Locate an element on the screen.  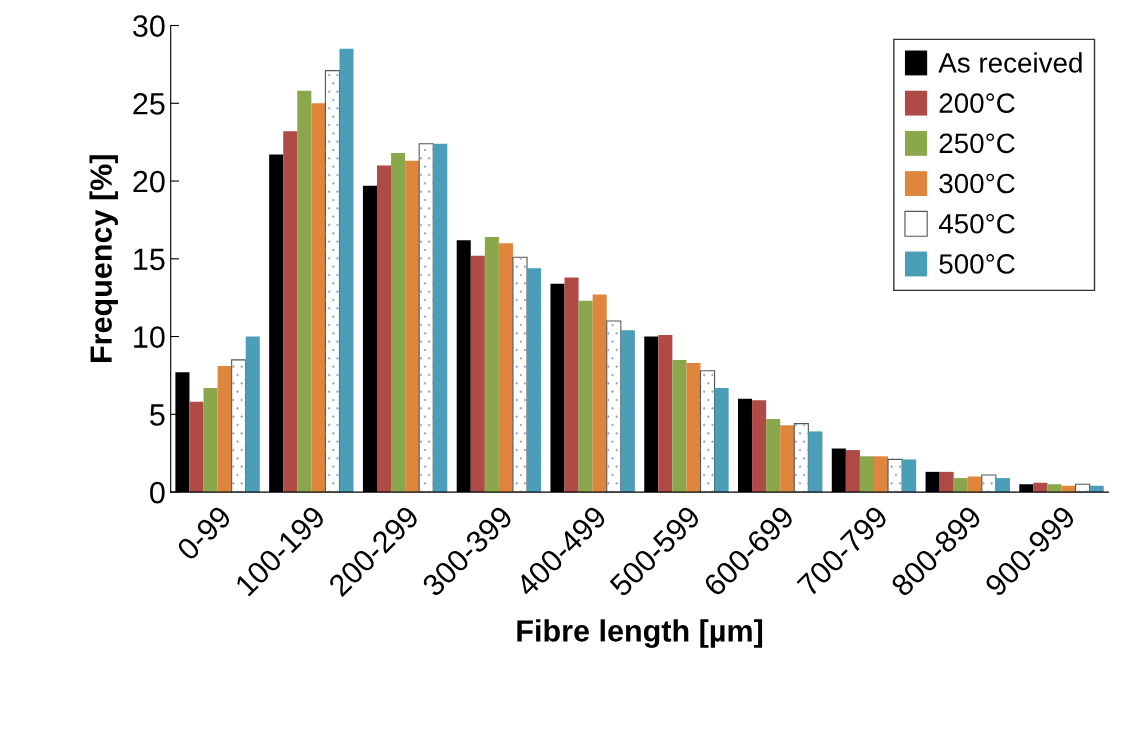
y-tick-label: 5 is located at coordinates (157, 415).